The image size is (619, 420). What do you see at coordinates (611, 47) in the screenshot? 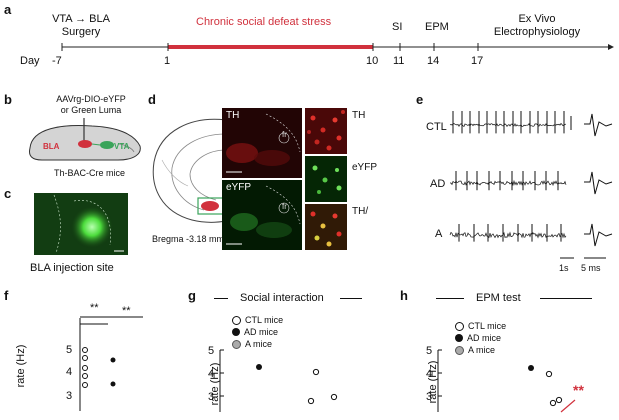
I see `timeline-arrow` at bounding box center [611, 47].